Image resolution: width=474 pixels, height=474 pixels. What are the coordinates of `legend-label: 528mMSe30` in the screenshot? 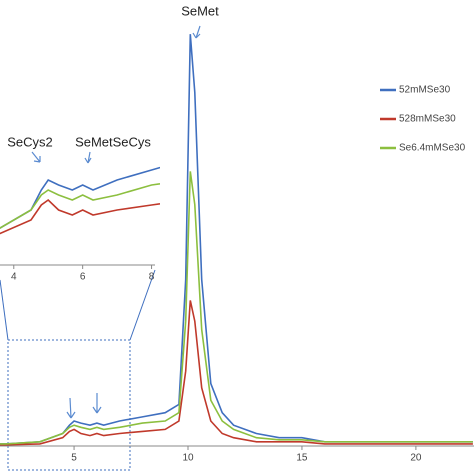 It's located at (427, 119).